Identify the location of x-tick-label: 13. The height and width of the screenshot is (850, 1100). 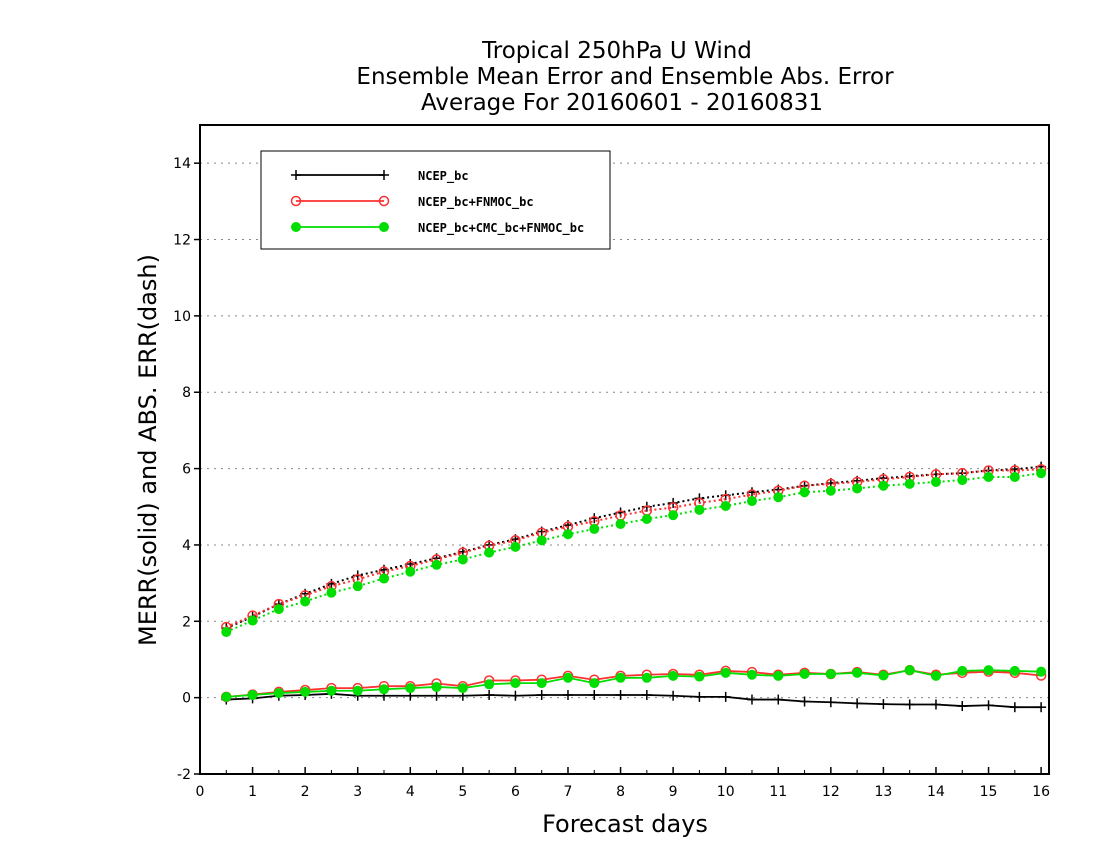
(883, 792).